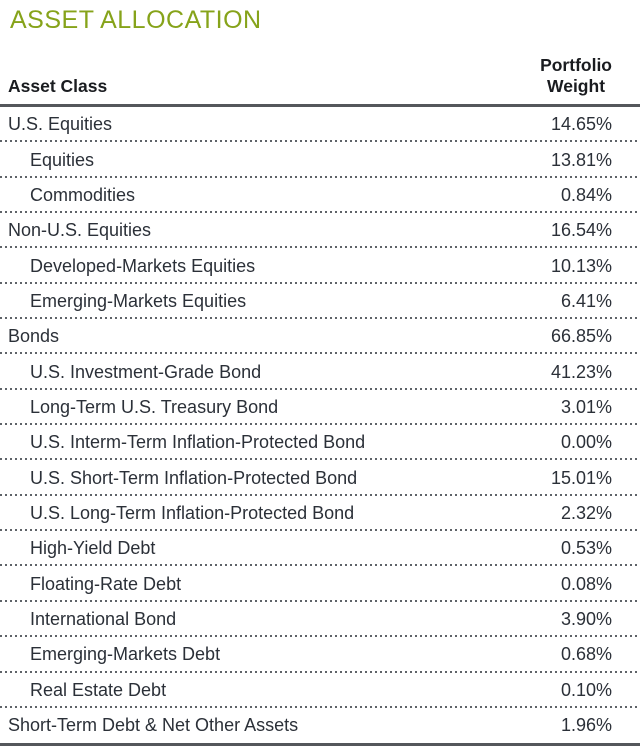 This screenshot has height=746, width=640. What do you see at coordinates (125, 654) in the screenshot?
I see `asset-class-label: Emerging-Markets Debt` at bounding box center [125, 654].